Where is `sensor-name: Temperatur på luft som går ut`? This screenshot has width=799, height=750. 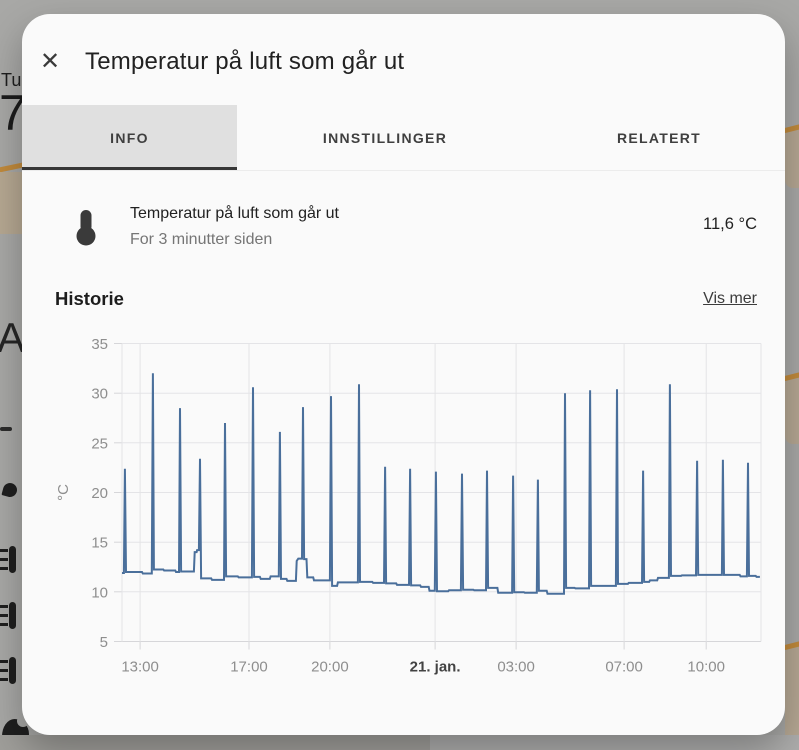
sensor-name: Temperatur på luft som går ut is located at coordinates (234, 213).